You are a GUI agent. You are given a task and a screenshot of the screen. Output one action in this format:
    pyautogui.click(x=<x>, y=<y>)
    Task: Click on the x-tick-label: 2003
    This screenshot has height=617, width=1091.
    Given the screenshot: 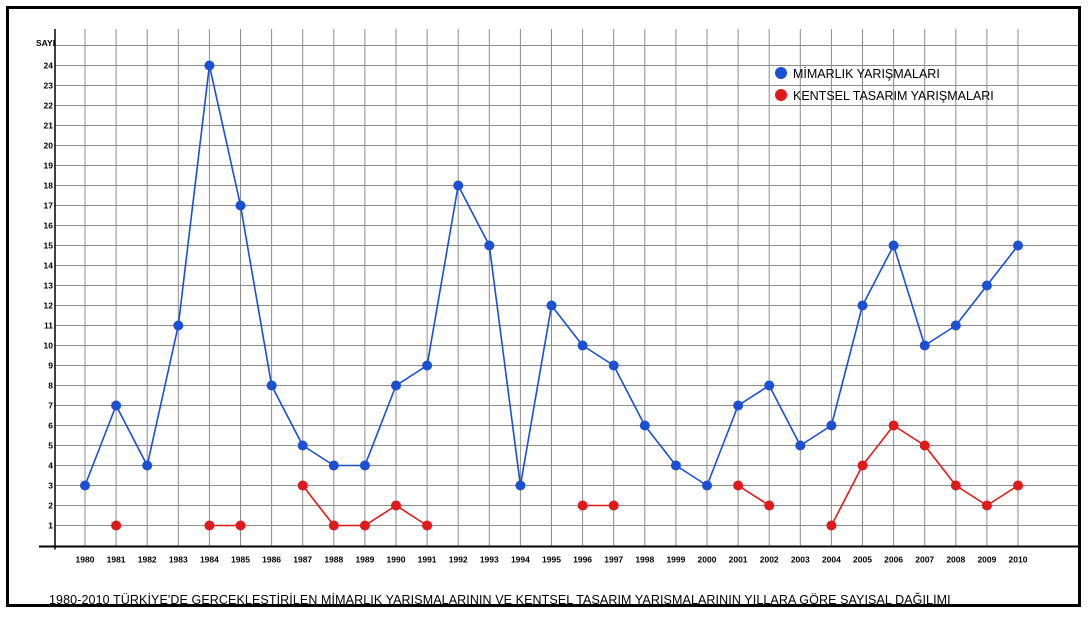 What is the action you would take?
    pyautogui.click(x=800, y=560)
    